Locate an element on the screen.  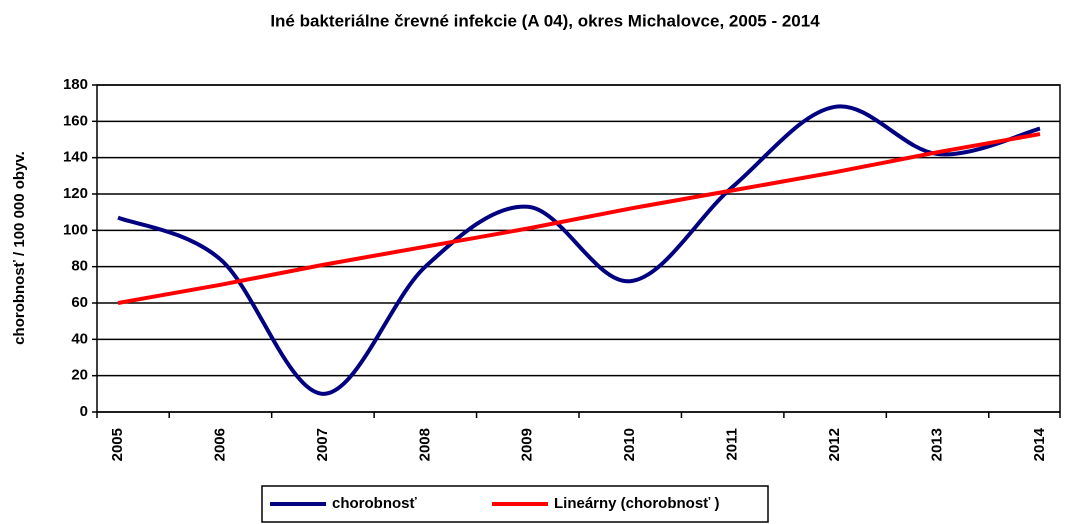
x-tick-label: 2014 is located at coordinates (1039, 444).